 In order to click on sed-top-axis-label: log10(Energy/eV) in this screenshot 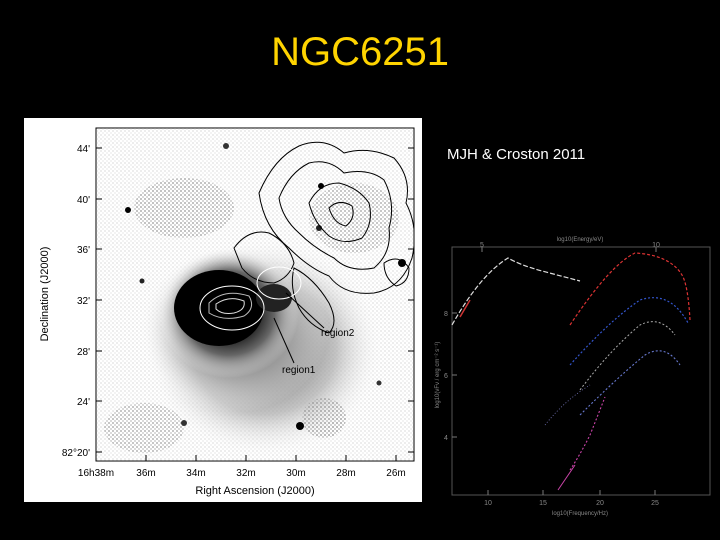, I will do `click(580, 240)`.